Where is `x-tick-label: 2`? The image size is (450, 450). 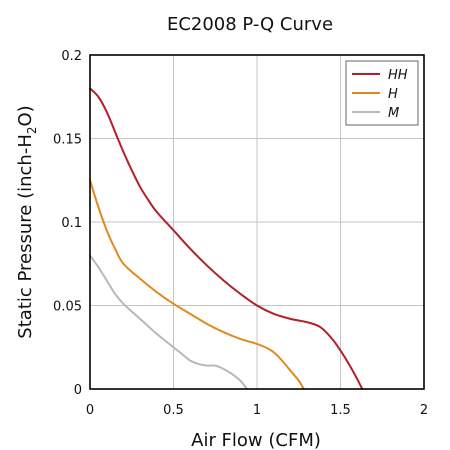 x-tick-label: 2 is located at coordinates (424, 410).